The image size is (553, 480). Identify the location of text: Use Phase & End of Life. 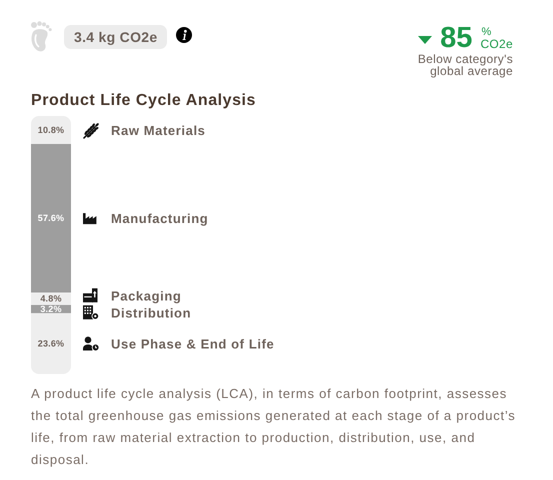
(192, 344).